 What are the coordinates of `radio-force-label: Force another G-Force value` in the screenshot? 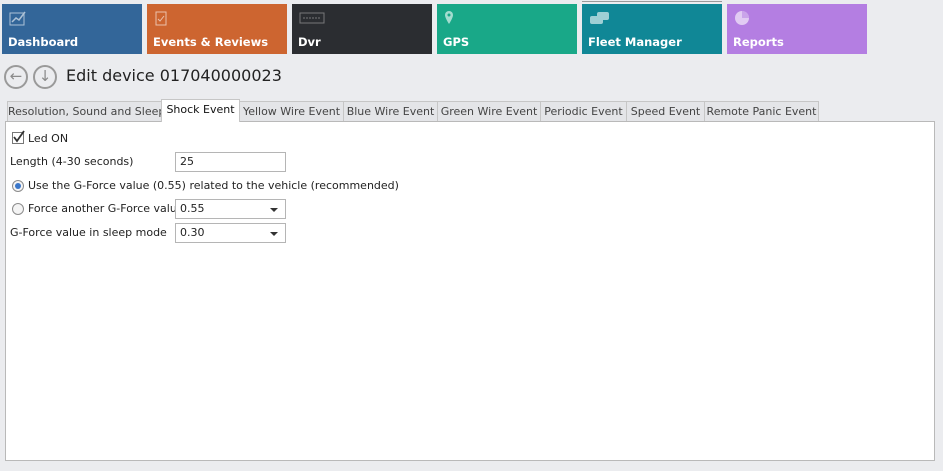 It's located at (106, 208).